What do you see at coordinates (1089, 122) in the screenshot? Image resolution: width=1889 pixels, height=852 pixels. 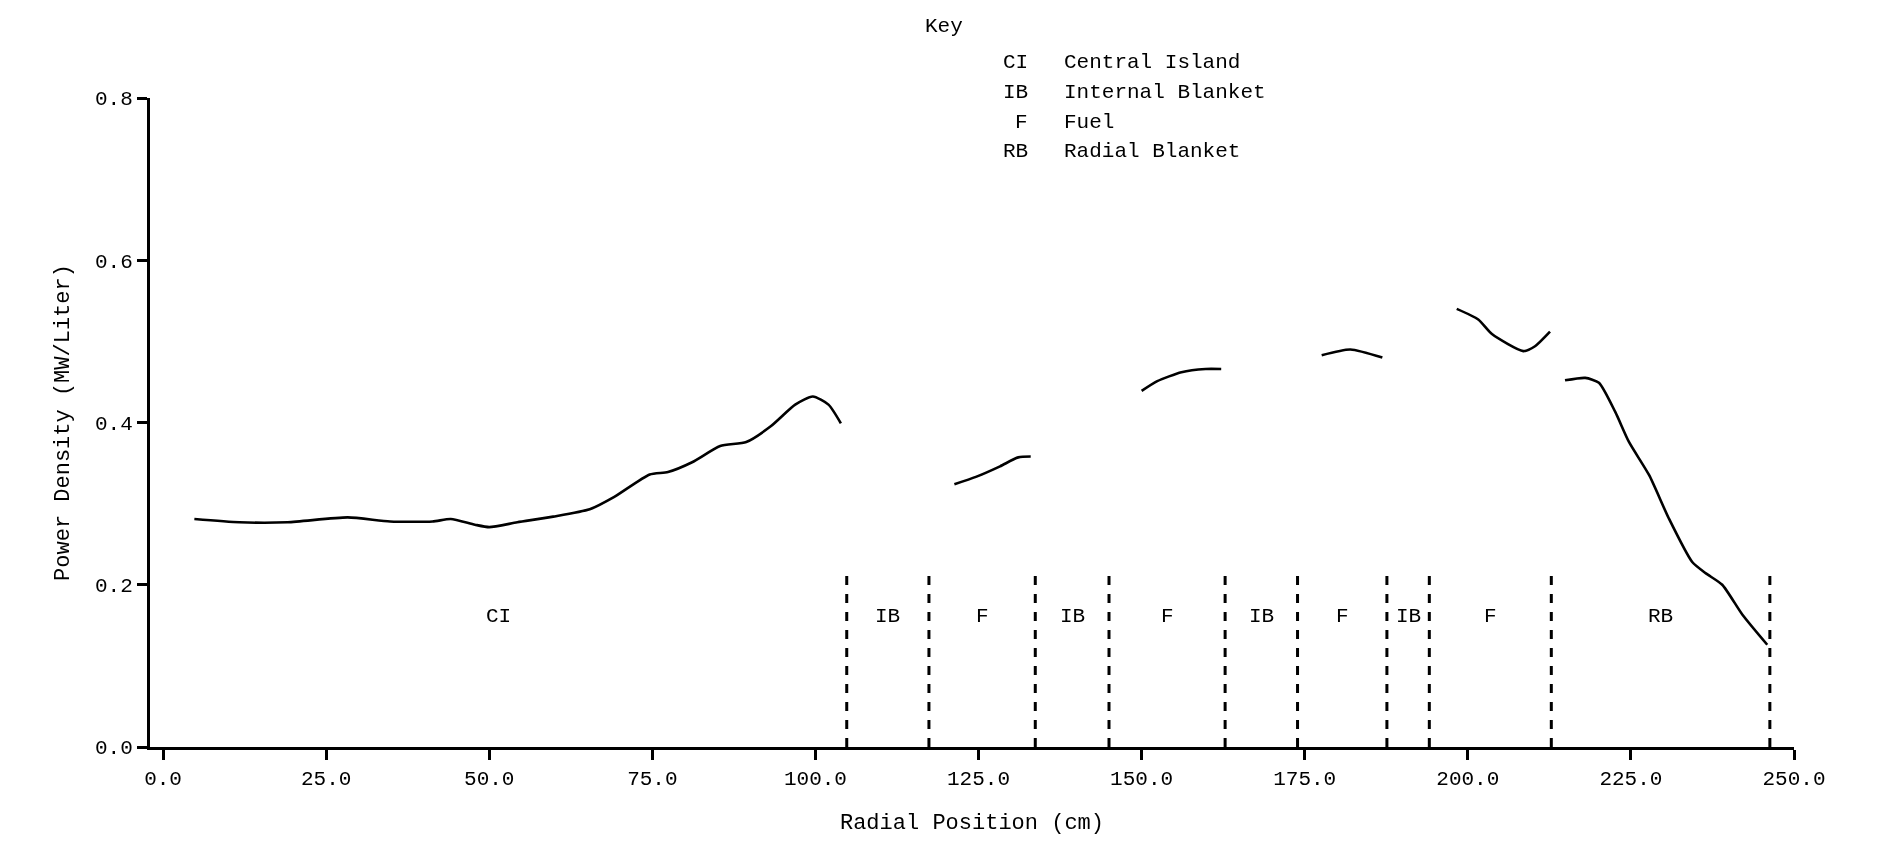 I see `annotation: Fuel` at bounding box center [1089, 122].